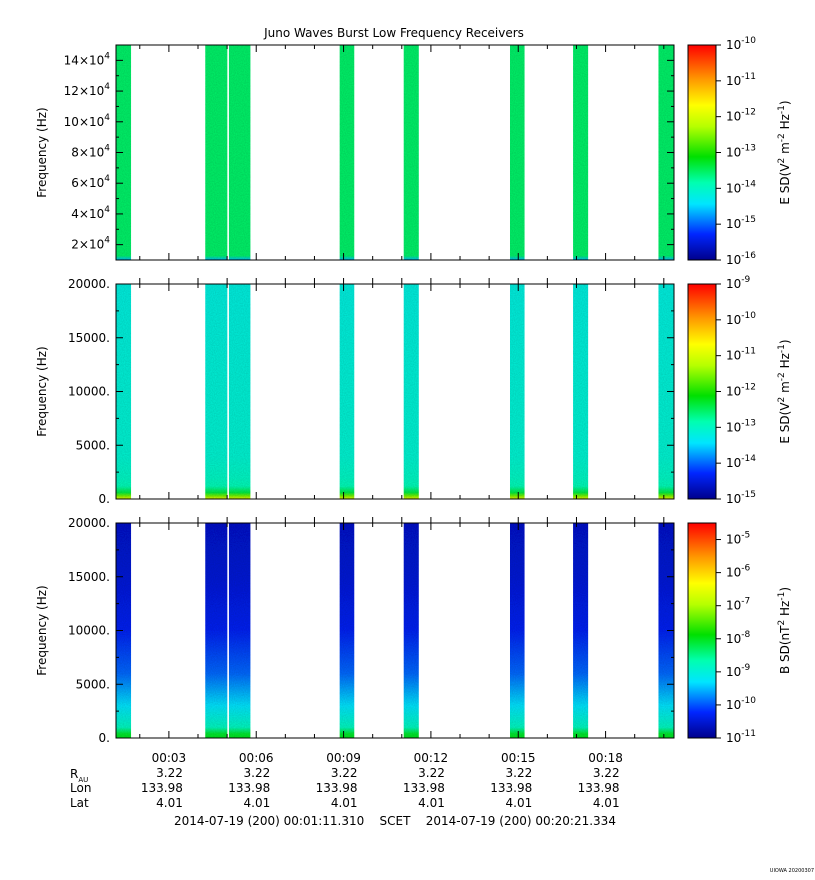 This screenshot has height=880, width=815. I want to click on x-tick-label: 00:15, so click(518, 758).